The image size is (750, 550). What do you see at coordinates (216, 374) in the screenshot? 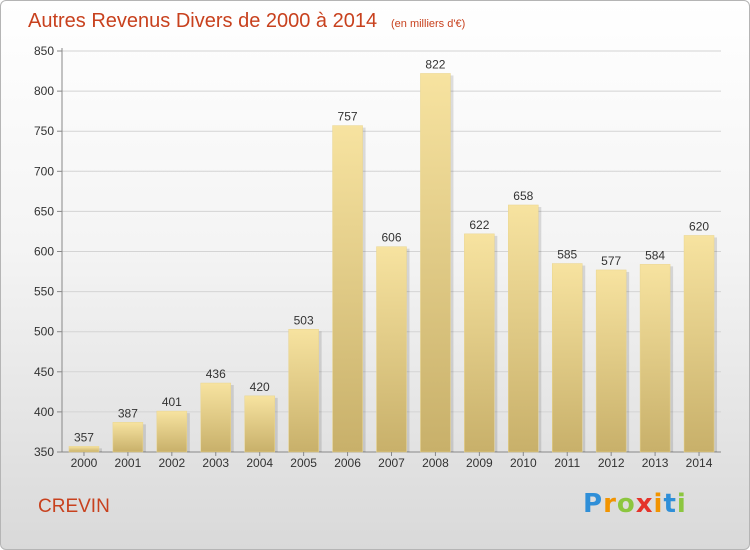
I see `value-label-2003: 436` at bounding box center [216, 374].